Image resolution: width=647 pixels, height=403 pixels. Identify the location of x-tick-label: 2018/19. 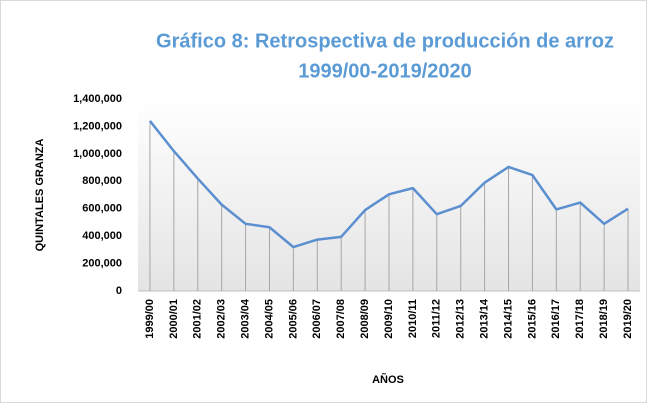
(604, 319).